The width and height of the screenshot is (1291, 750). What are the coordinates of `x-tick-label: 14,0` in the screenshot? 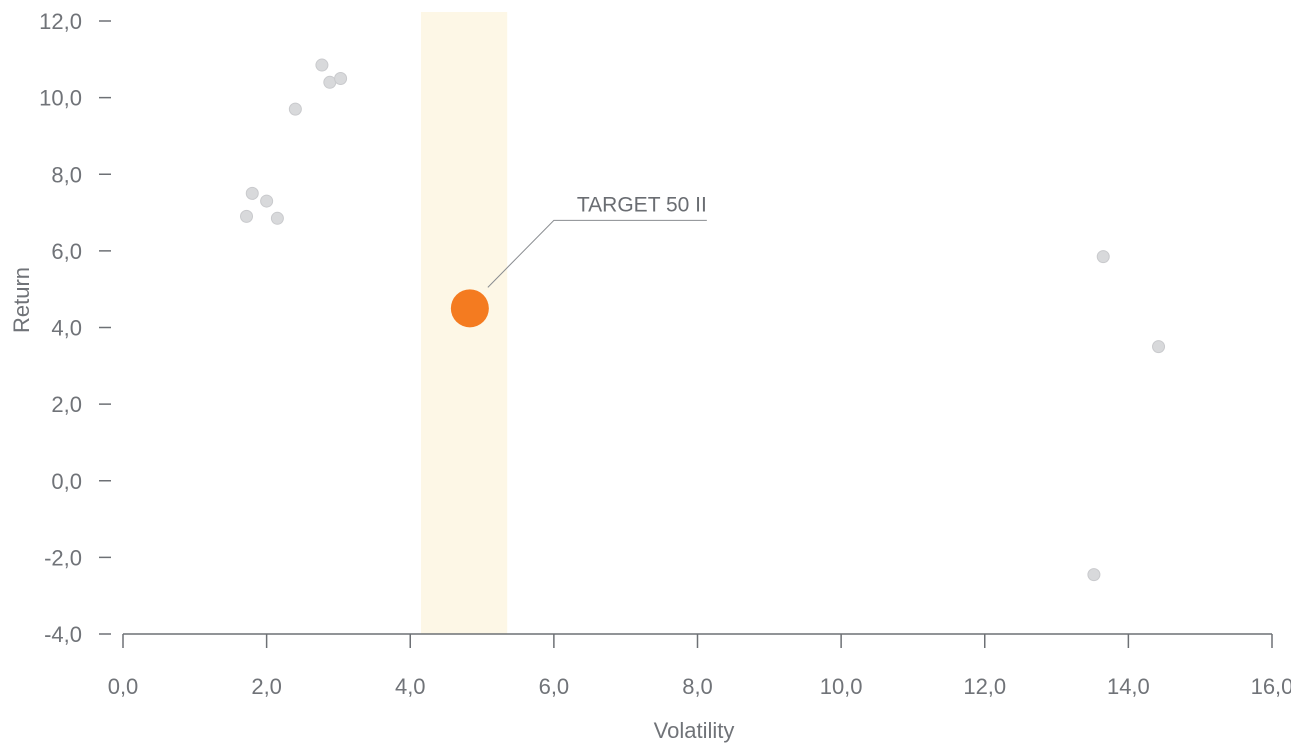 It's located at (1128, 686).